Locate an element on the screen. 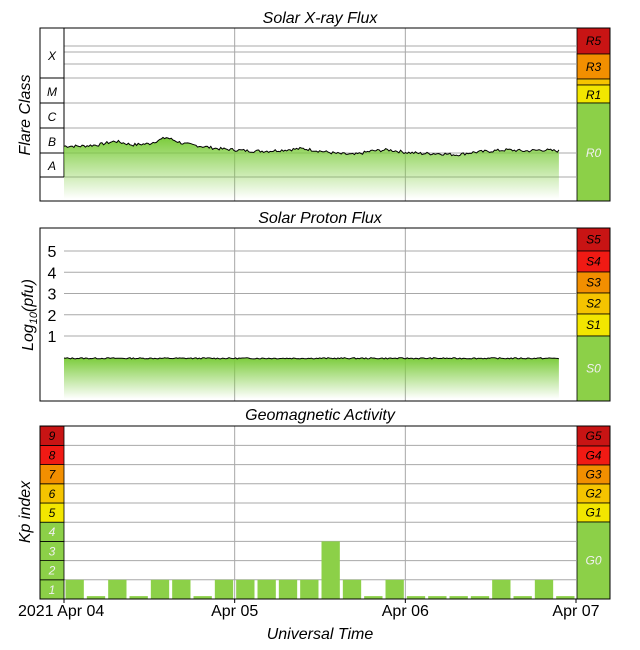 This screenshot has width=640, height=650. x-tick-label: Apr 05 is located at coordinates (234, 611).